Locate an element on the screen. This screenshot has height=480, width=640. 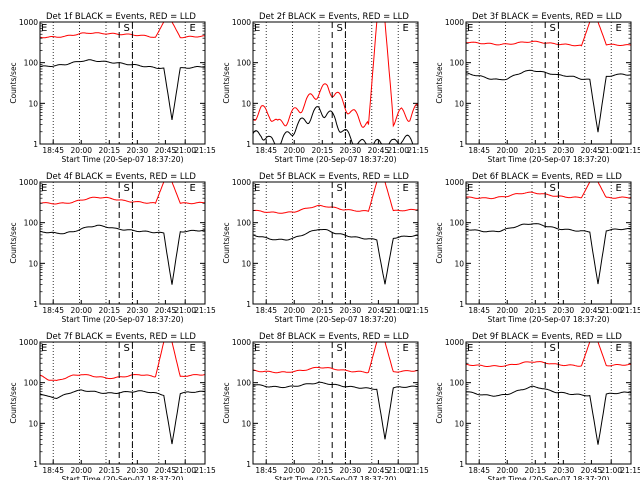
chart-title: Det 2f BLACK = Events, RED = LLD is located at coordinates (334, 17).